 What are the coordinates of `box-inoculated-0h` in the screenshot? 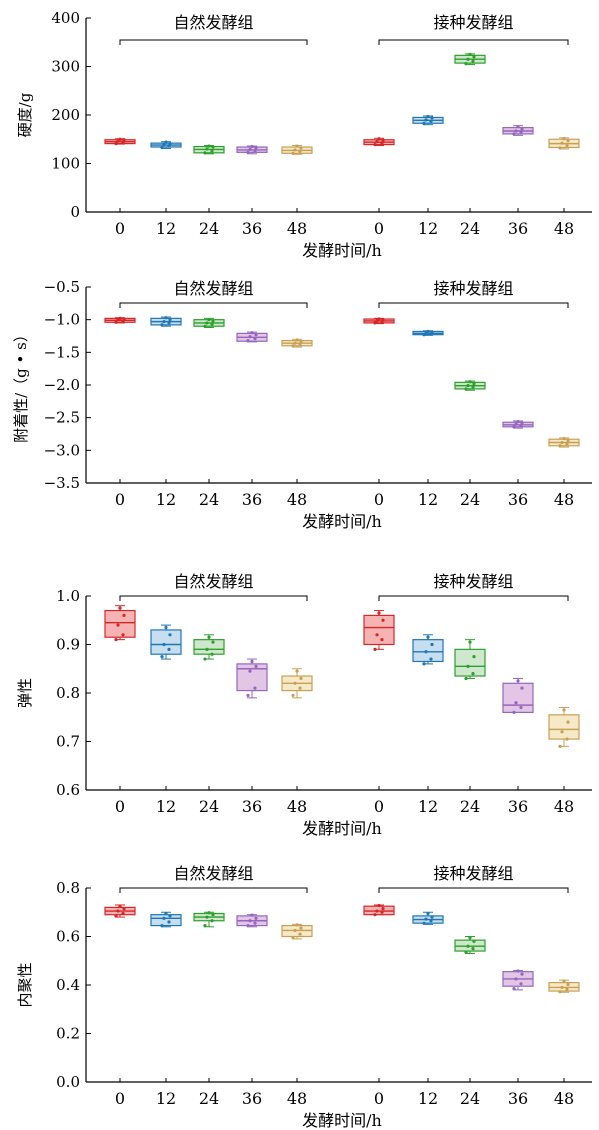 It's located at (379, 321).